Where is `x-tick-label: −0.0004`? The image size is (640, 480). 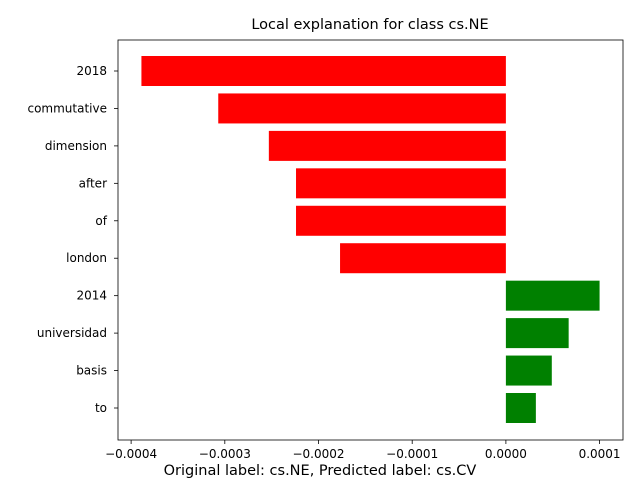 x-tick-label: −0.0004 is located at coordinates (131, 454).